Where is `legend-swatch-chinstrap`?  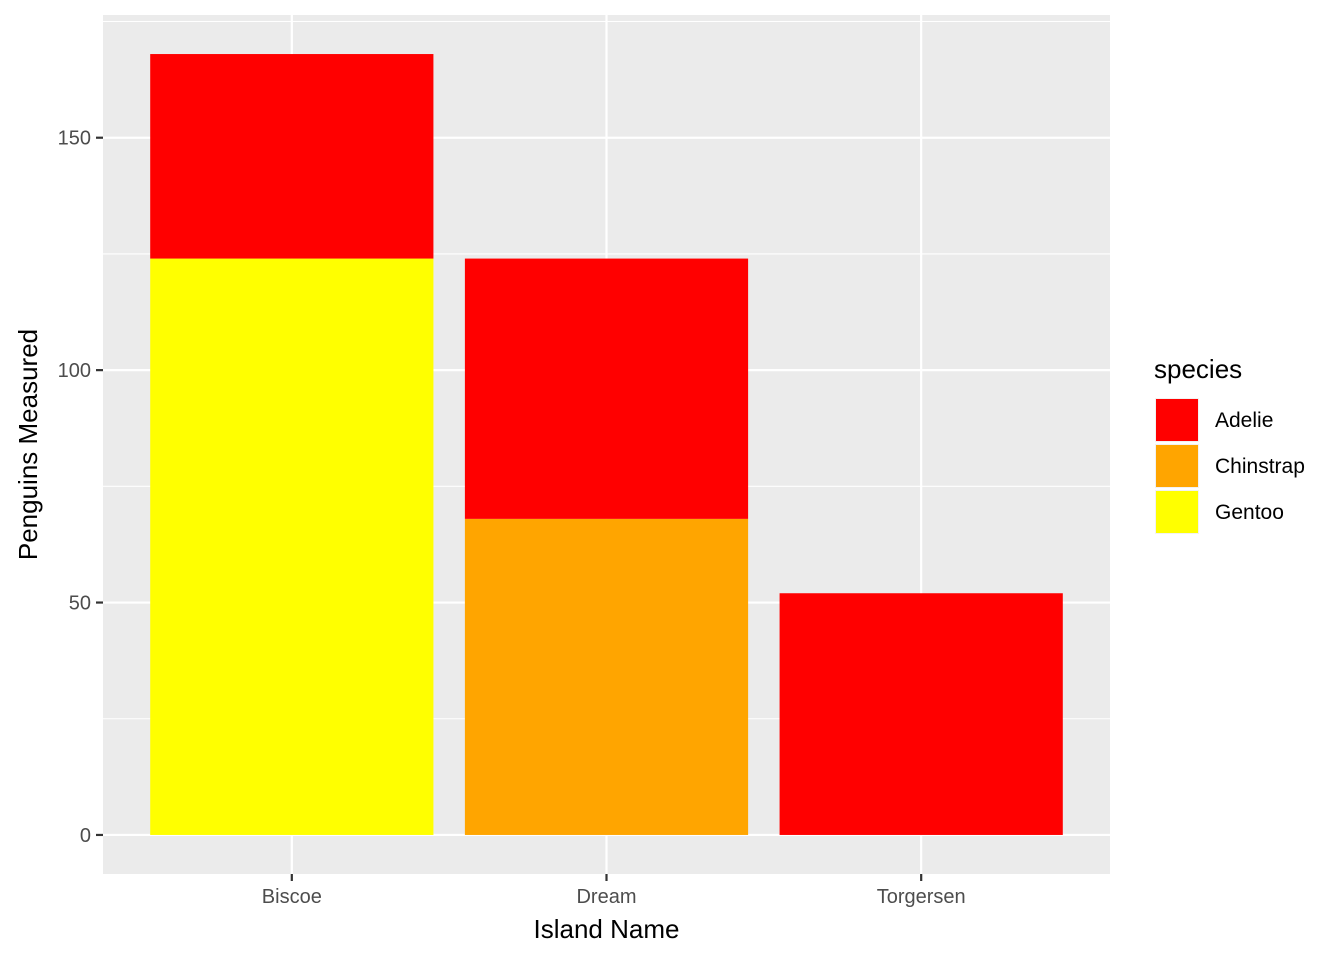
legend-swatch-chinstrap is located at coordinates (1177, 466).